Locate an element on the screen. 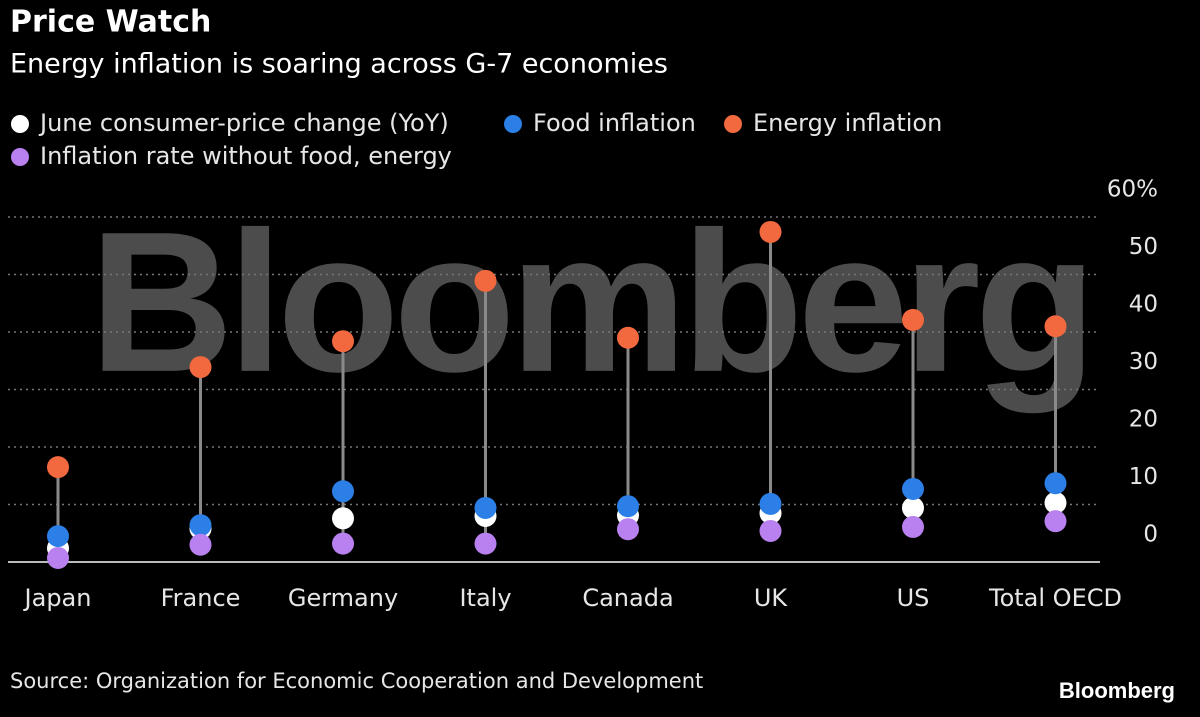  x-tick-label: Italy is located at coordinates (485, 598).